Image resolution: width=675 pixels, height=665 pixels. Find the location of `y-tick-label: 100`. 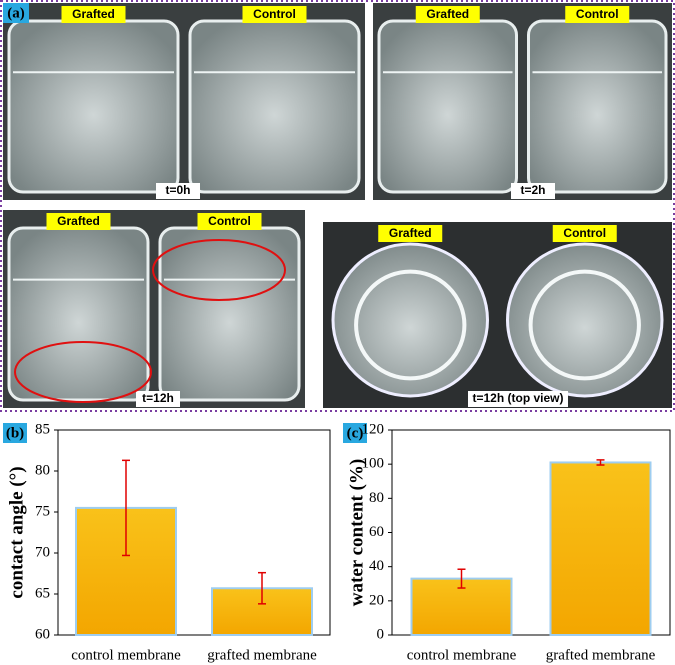

y-tick-label: 100 is located at coordinates (373, 464).